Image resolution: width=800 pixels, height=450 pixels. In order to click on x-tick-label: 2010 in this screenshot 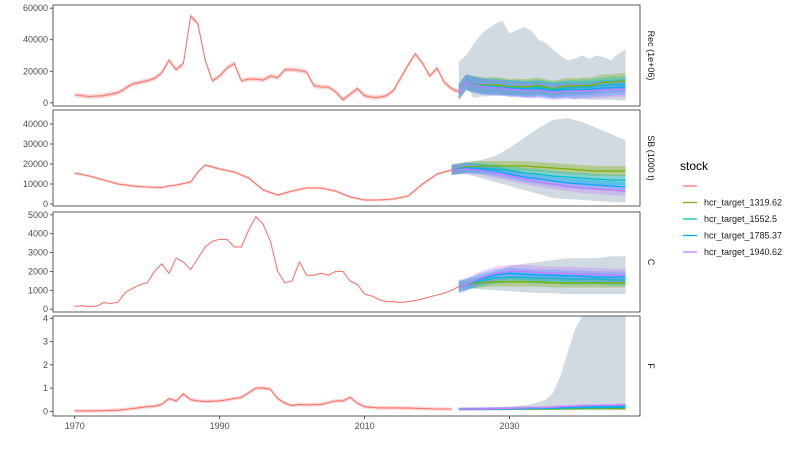, I will do `click(365, 426)`.